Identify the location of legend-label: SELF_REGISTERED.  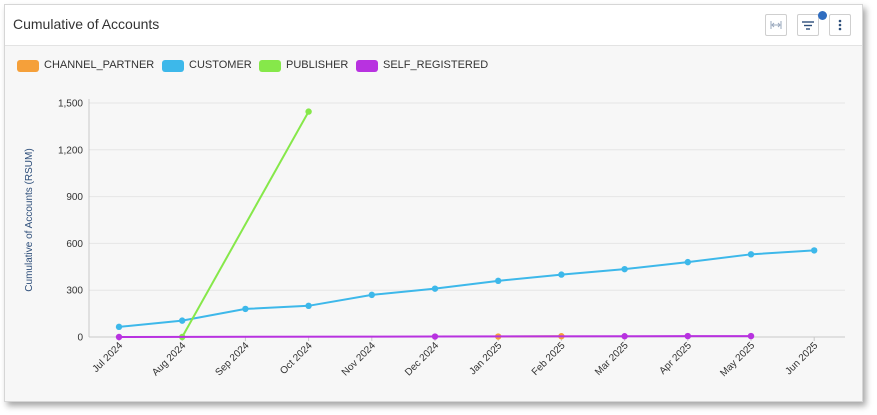
(436, 65).